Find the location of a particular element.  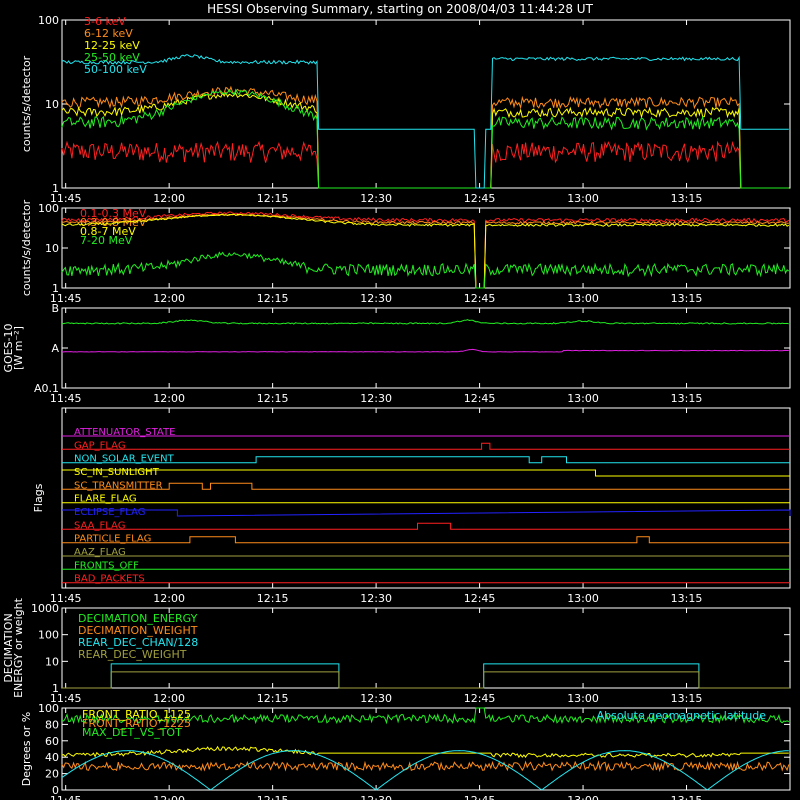

y-axis-units: [W m⁻²] is located at coordinates (18, 348).